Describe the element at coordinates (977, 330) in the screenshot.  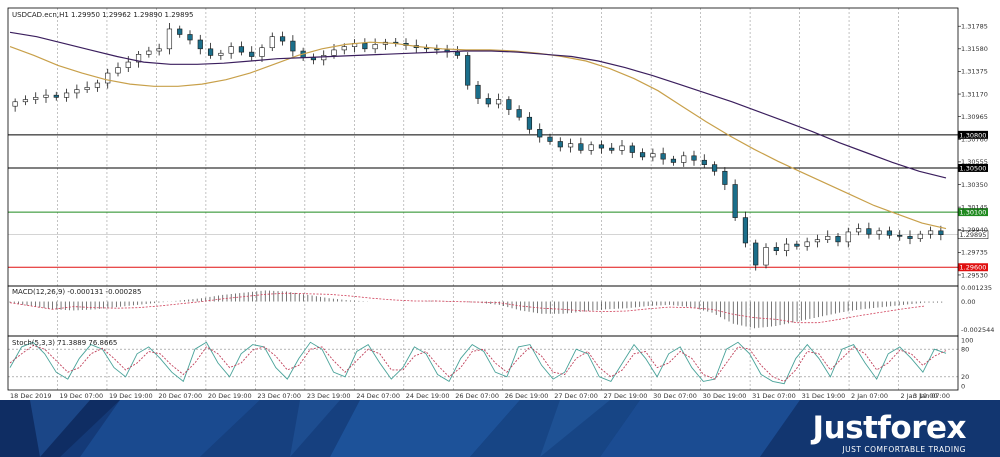
I see `macd-tick-label: -0.002544` at that location.